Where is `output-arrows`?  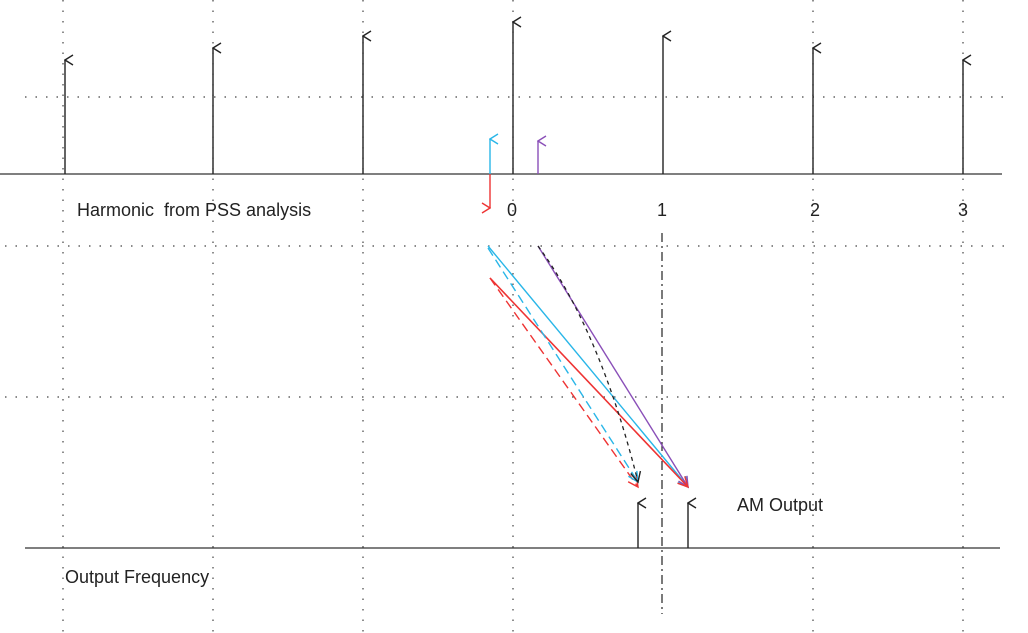
output-arrows is located at coordinates (663, 525).